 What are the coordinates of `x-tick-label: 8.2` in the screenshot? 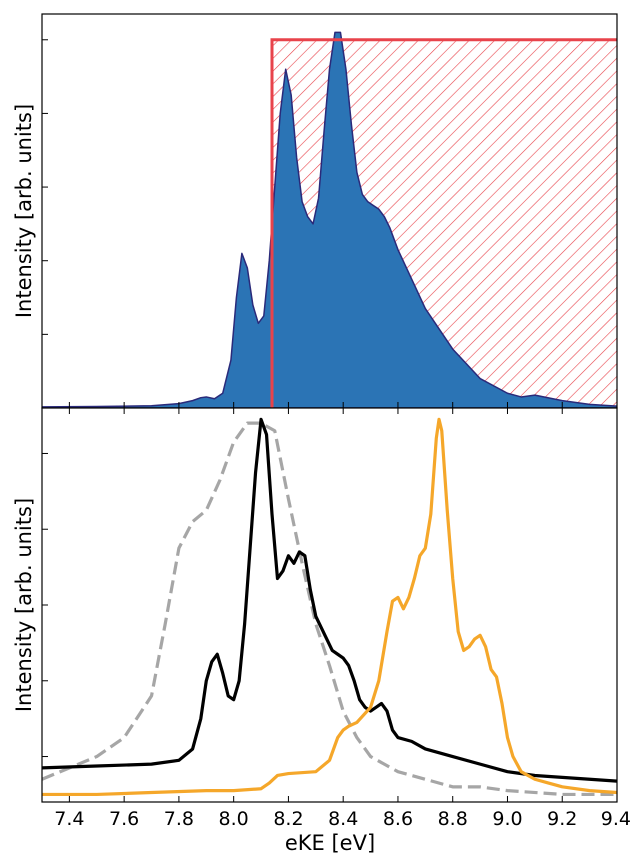 It's located at (288, 819).